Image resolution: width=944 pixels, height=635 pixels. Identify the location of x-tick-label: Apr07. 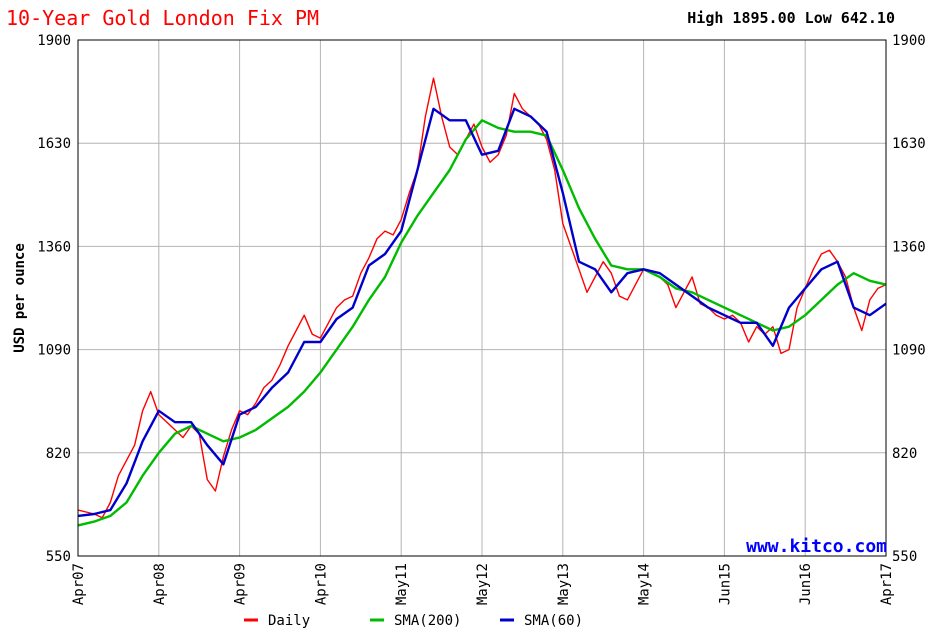
(79, 584).